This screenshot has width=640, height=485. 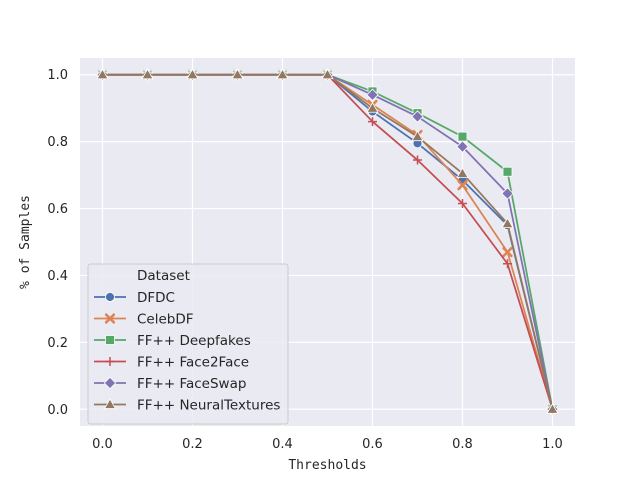 I want to click on legend-label: CelebDF, so click(x=165, y=320).